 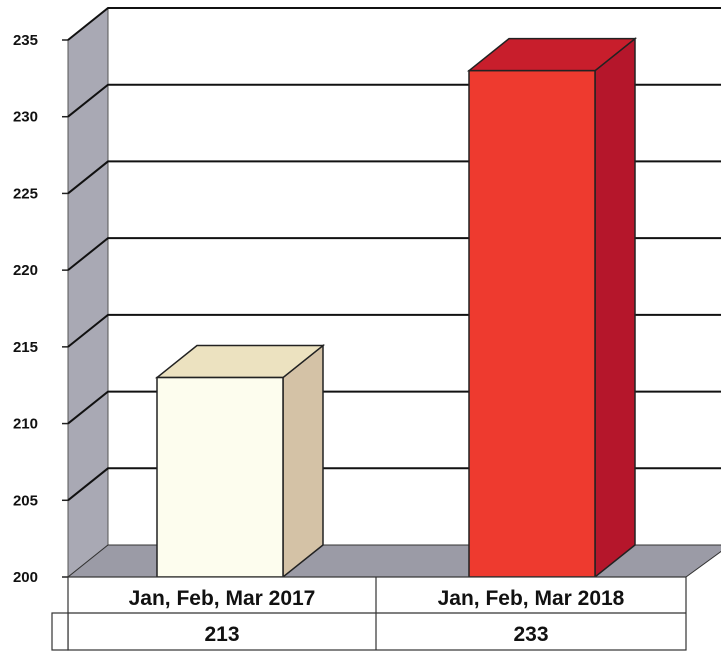 What do you see at coordinates (394, 24) in the screenshot?
I see `gridline` at bounding box center [394, 24].